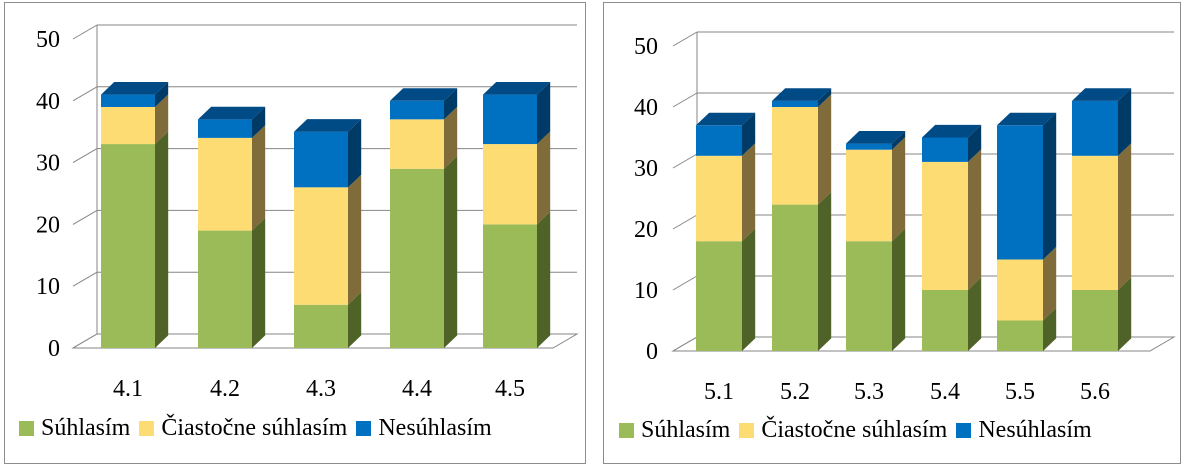 The image size is (1184, 468). Describe the element at coordinates (747, 430) in the screenshot. I see `legend-swatch-yellow` at that location.